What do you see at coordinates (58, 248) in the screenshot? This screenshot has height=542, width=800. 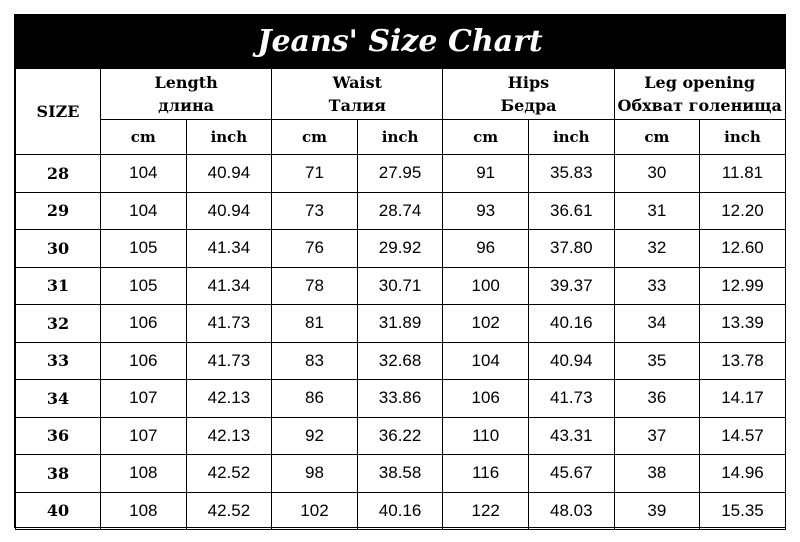 I see `size-cell: 30` at bounding box center [58, 248].